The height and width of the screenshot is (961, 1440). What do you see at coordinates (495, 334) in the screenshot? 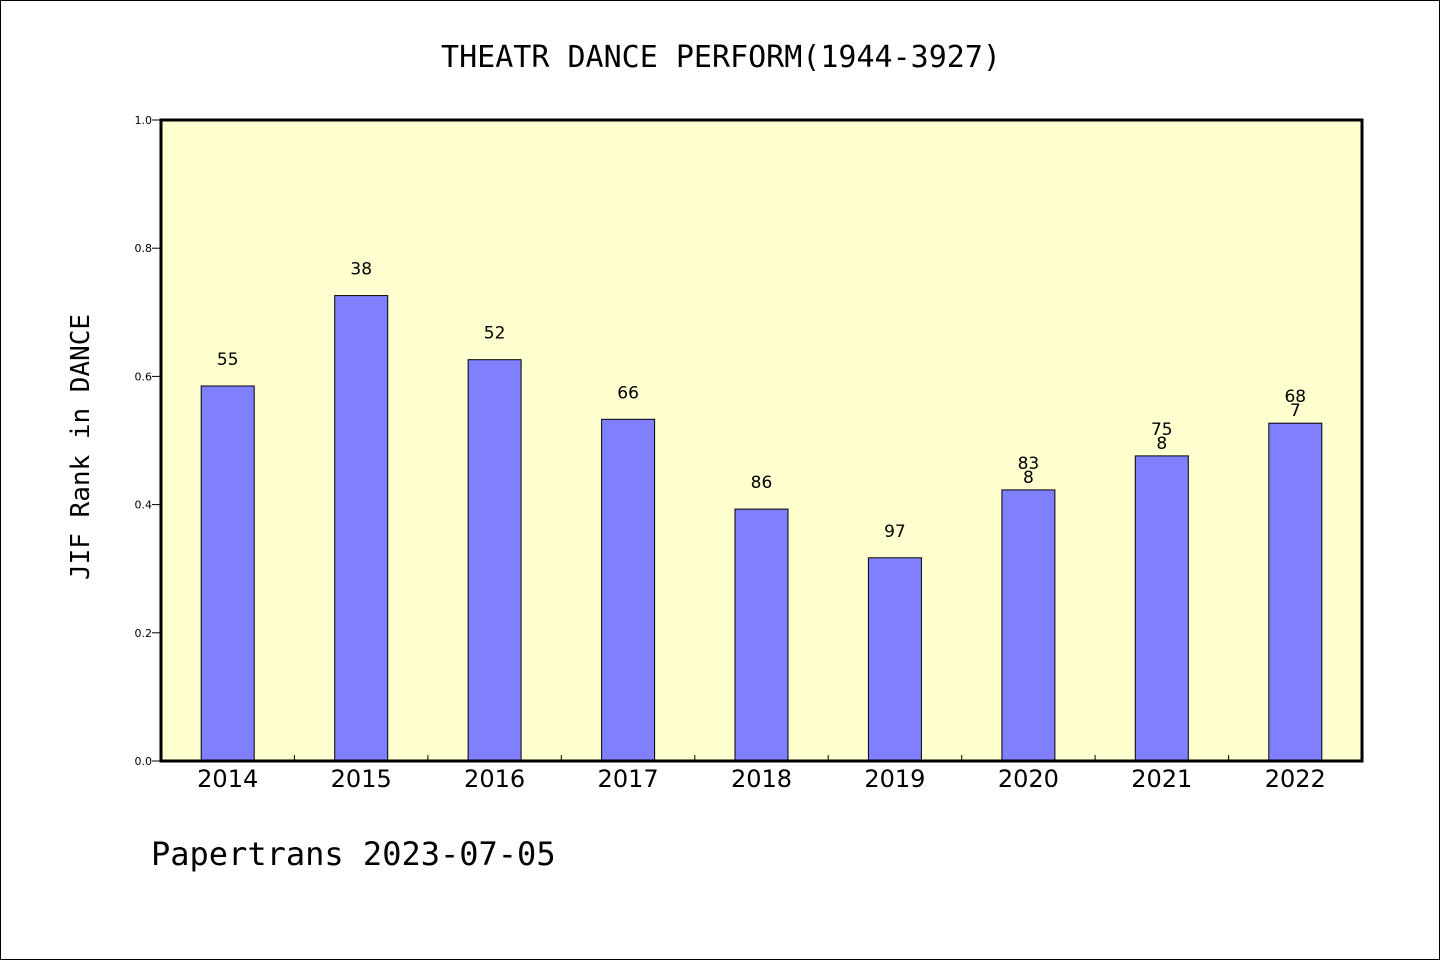
I see `data-label-2016: 52` at bounding box center [495, 334].